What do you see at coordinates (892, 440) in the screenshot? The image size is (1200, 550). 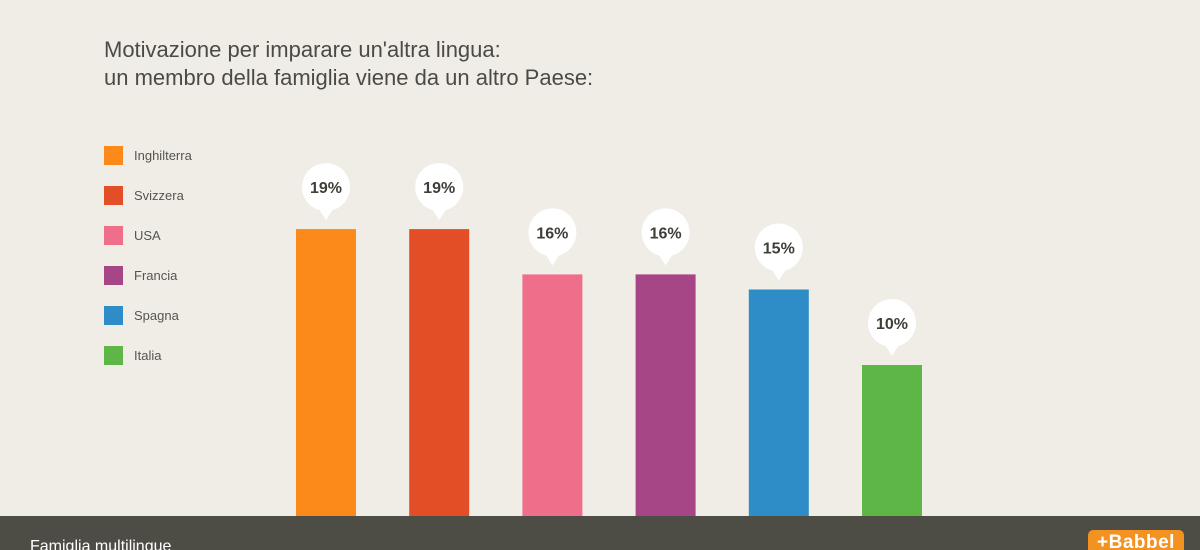 I see `bar-italia` at bounding box center [892, 440].